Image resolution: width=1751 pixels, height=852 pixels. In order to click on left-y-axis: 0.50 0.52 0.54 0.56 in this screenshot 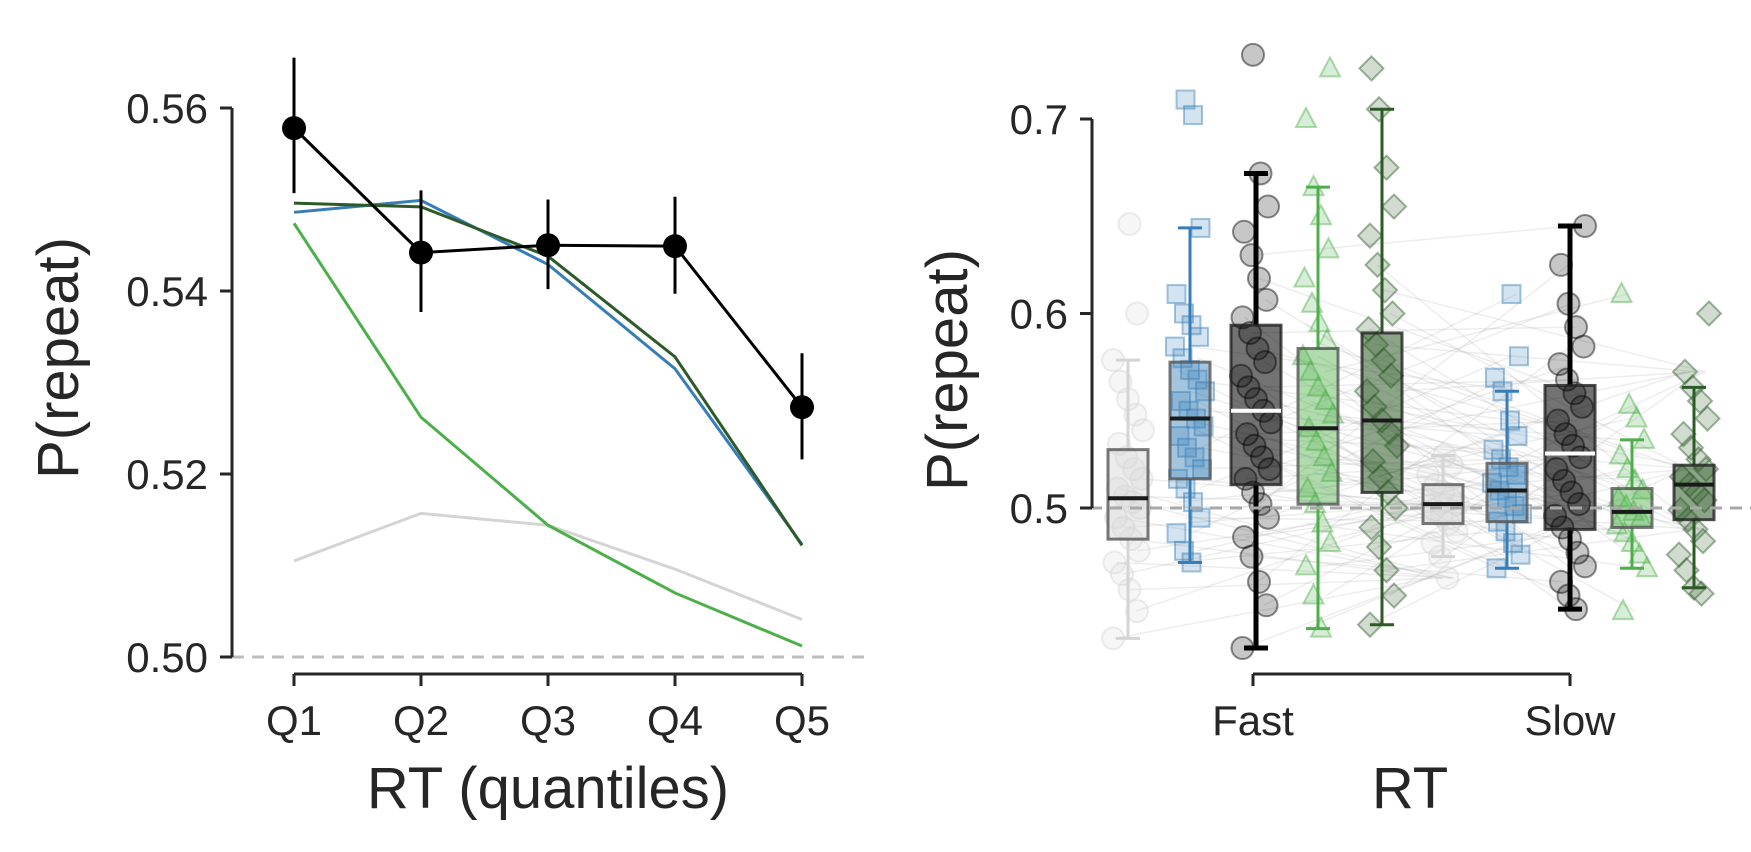, I will do `click(180, 383)`.